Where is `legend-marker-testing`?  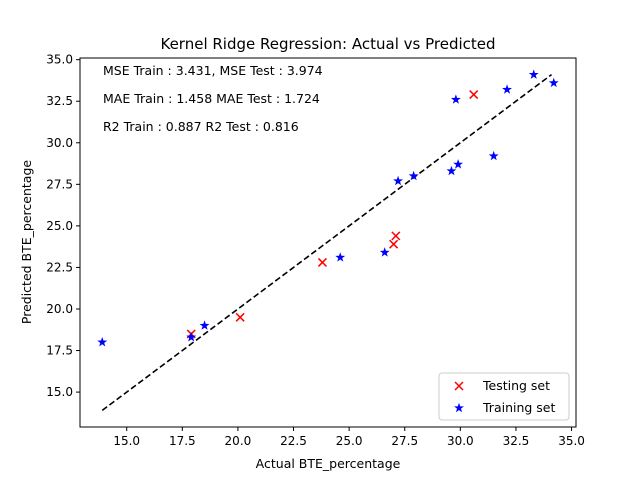
legend-marker-testing is located at coordinates (459, 386).